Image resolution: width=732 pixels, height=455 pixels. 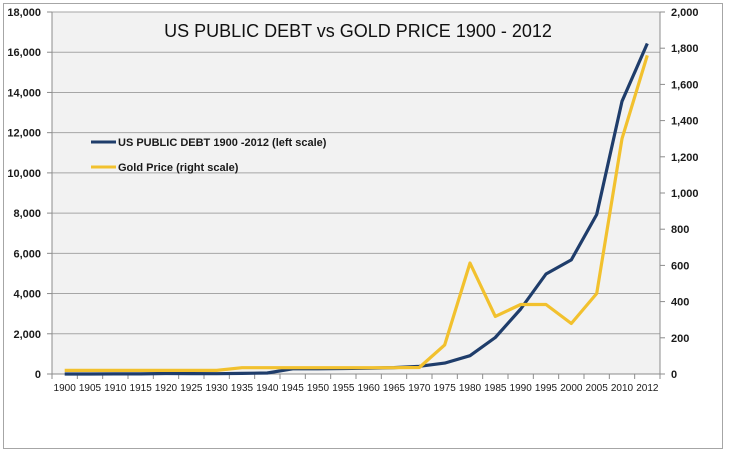 I want to click on left-tick-label: 4,000, so click(x=27, y=295).